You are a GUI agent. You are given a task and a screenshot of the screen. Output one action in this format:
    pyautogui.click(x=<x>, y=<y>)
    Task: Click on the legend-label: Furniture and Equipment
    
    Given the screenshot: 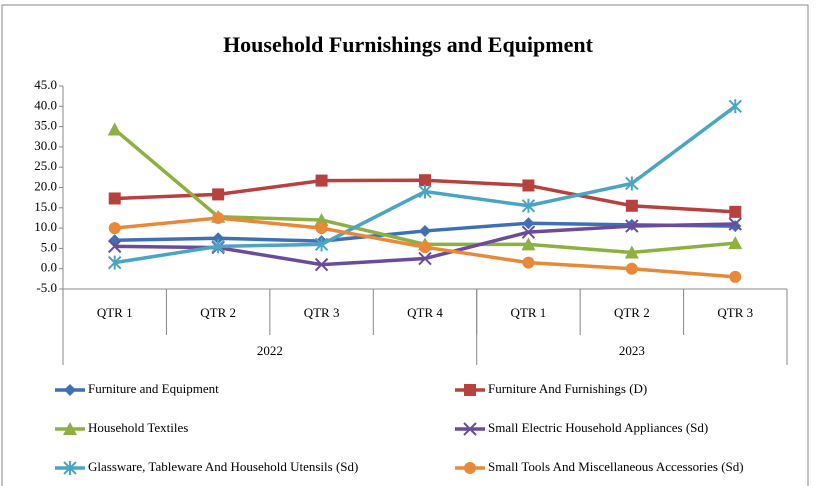 What is the action you would take?
    pyautogui.click(x=153, y=388)
    